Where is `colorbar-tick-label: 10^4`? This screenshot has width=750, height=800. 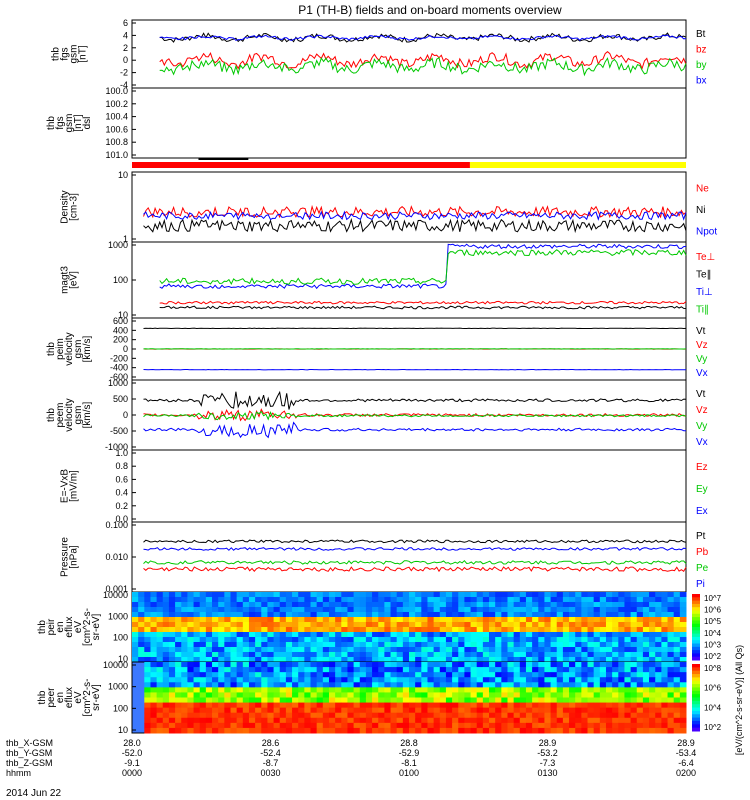 colorbar-tick-label: 10^4 is located at coordinates (713, 633).